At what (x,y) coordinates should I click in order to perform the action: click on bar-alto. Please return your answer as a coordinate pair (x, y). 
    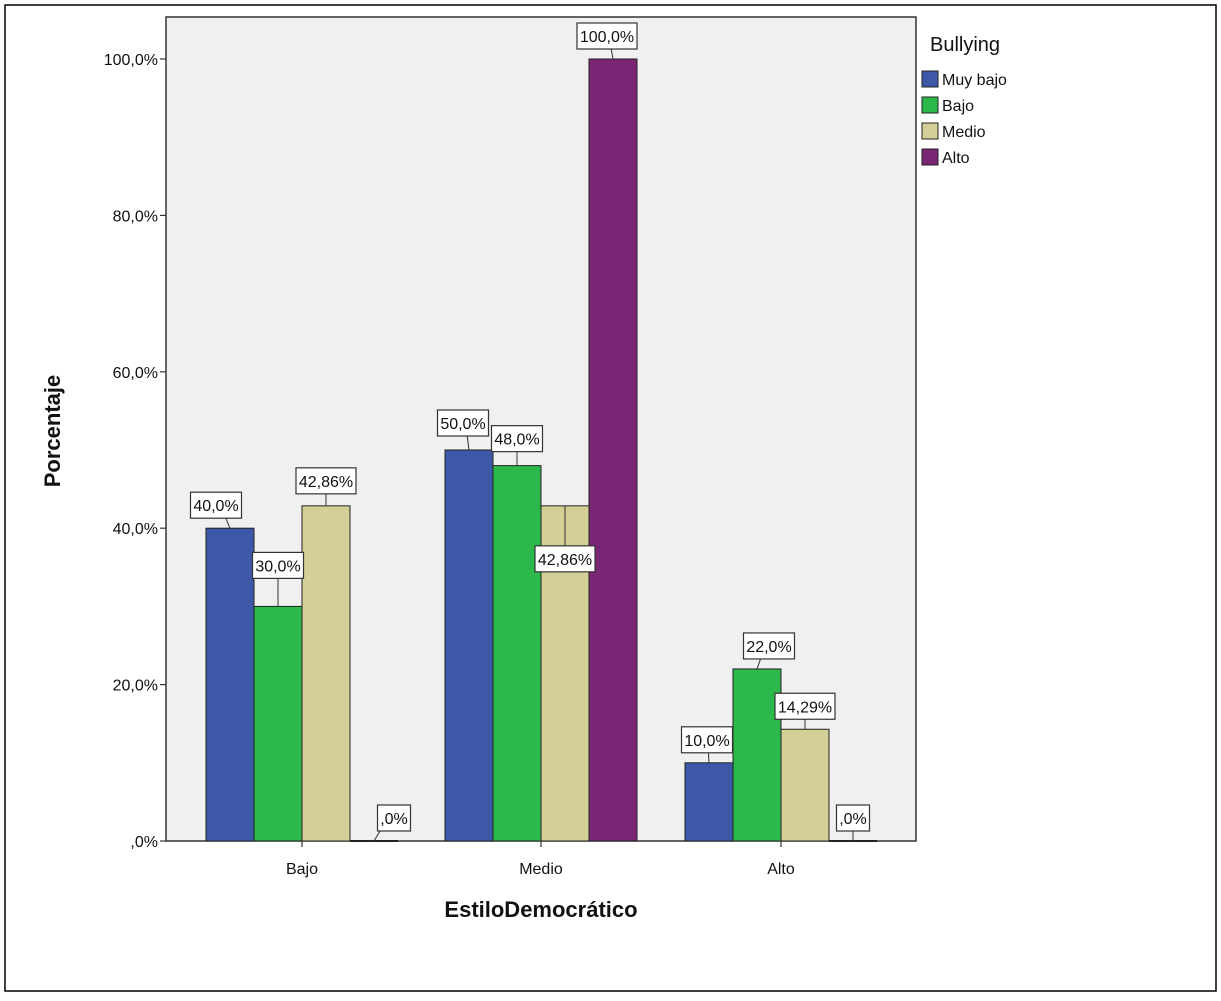
    Looking at the image, I should click on (613, 450).